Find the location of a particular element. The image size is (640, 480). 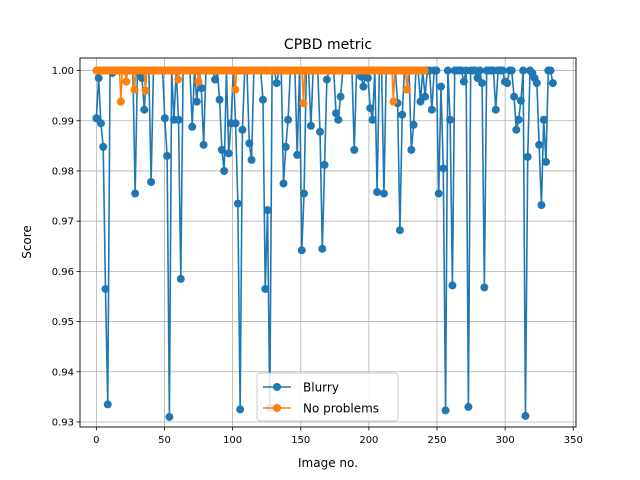

y-tick-label: 0.97 is located at coordinates (63, 222).